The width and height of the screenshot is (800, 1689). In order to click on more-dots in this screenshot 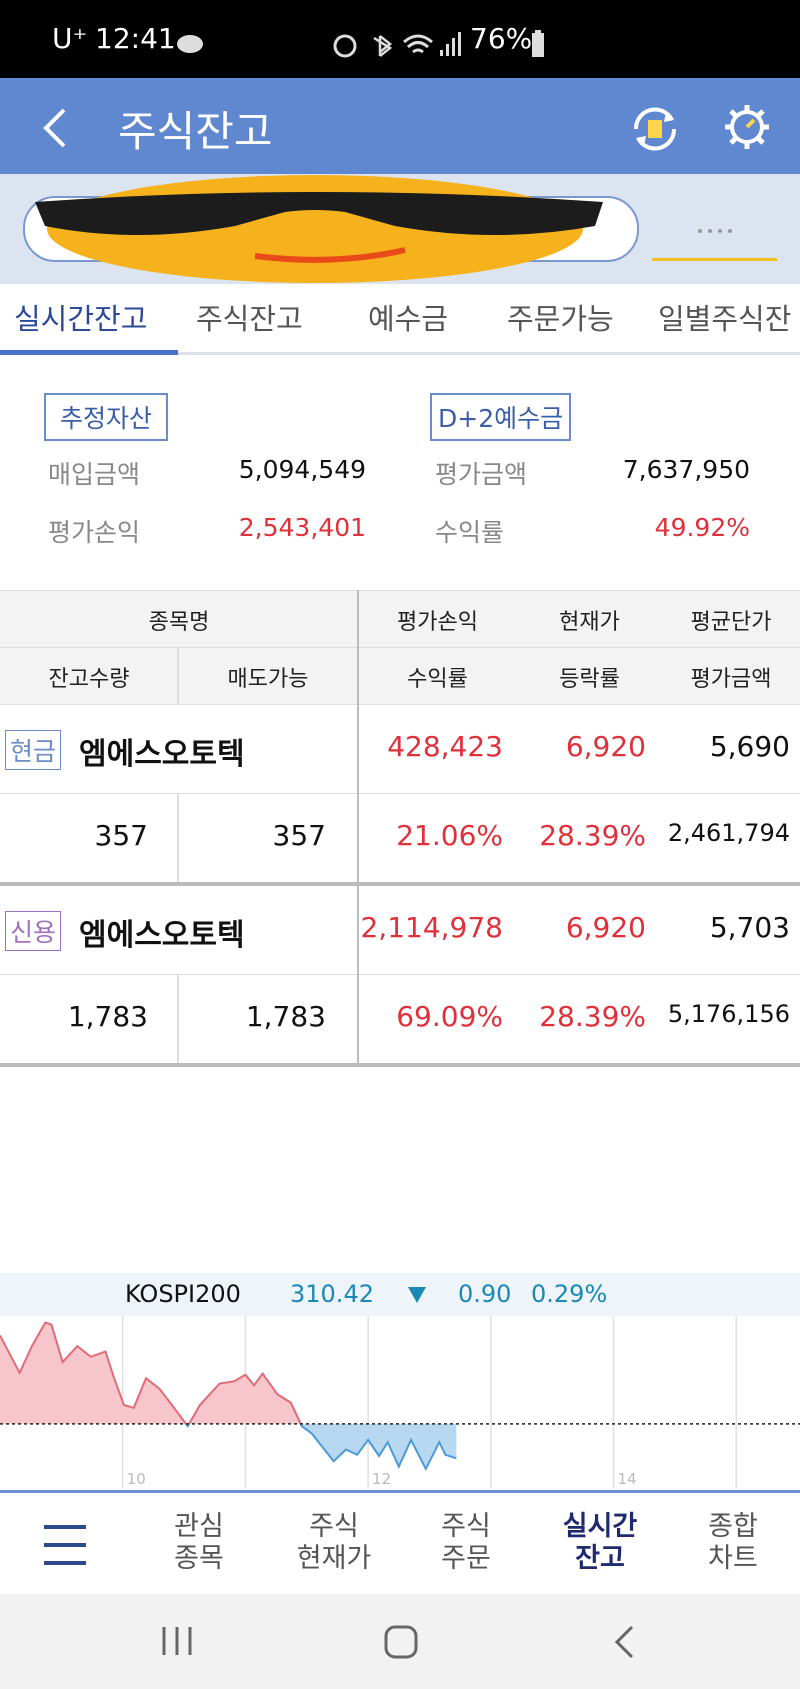, I will do `click(715, 231)`.